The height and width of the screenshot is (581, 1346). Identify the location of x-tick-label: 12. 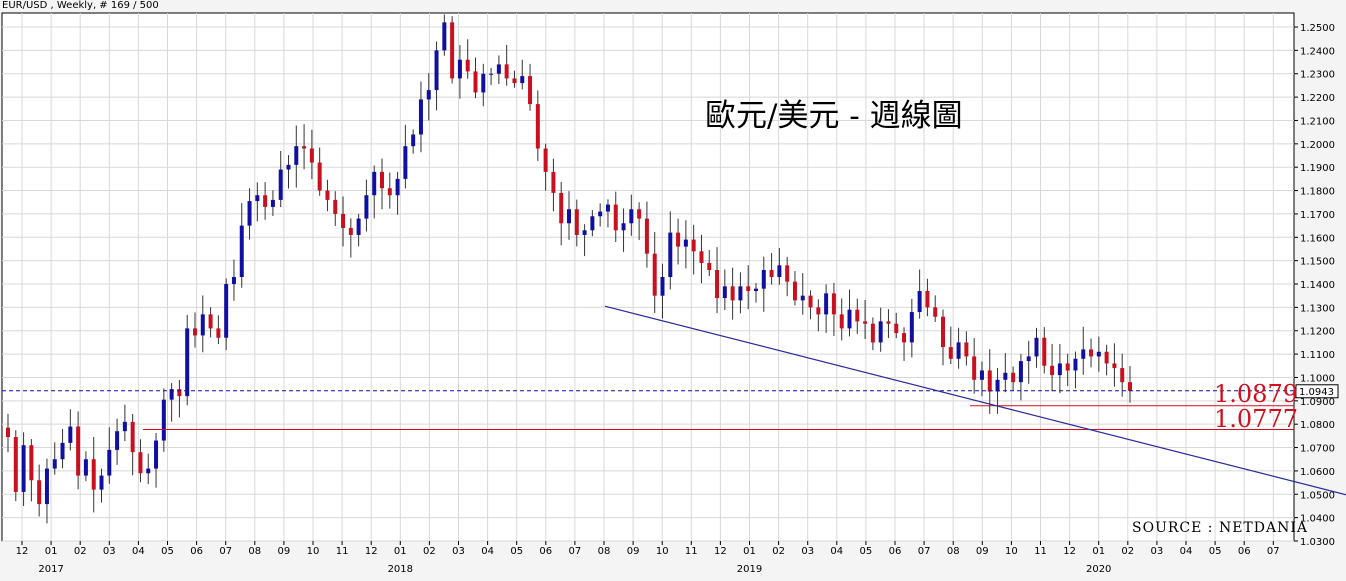
(720, 551).